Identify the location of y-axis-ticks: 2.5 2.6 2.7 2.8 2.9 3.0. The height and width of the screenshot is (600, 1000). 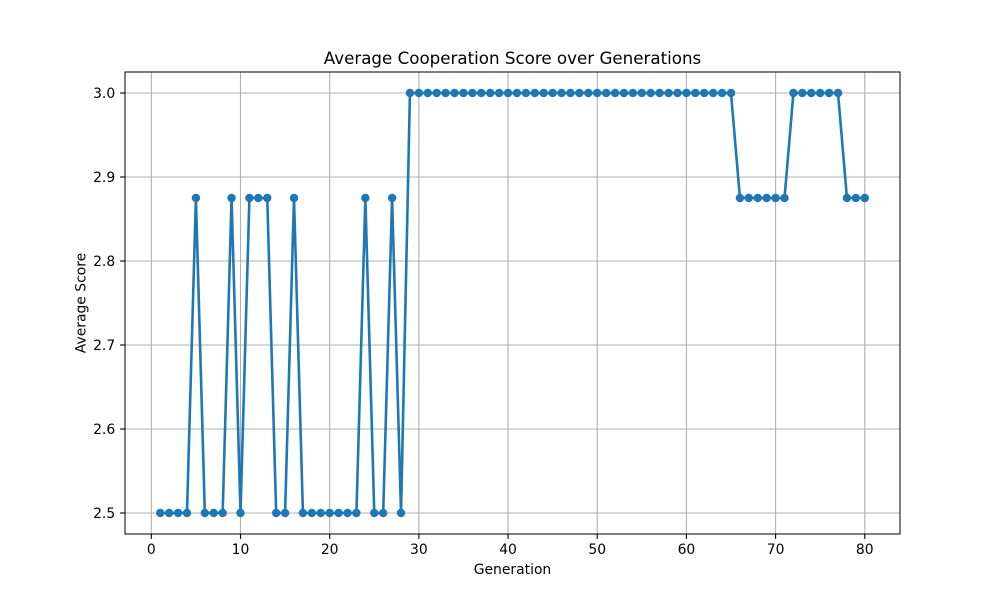
(109, 304).